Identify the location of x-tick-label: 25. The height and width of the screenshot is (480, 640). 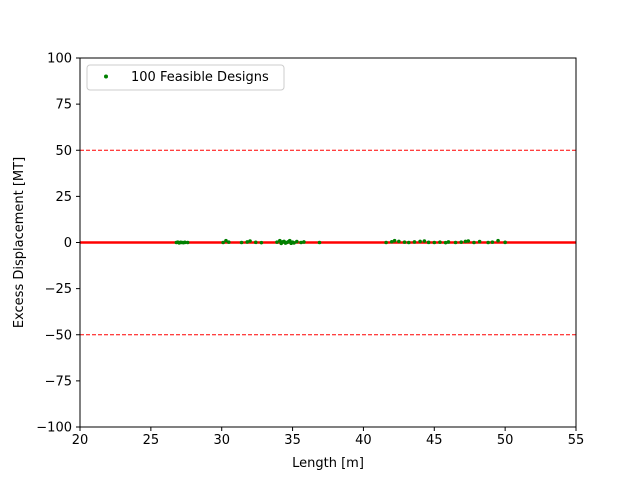
(151, 440).